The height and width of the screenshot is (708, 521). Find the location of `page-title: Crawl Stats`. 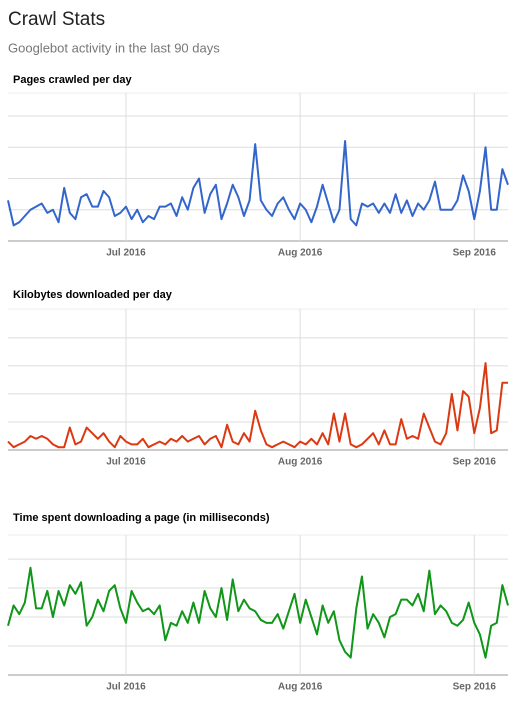

page-title: Crawl Stats is located at coordinates (56, 19).